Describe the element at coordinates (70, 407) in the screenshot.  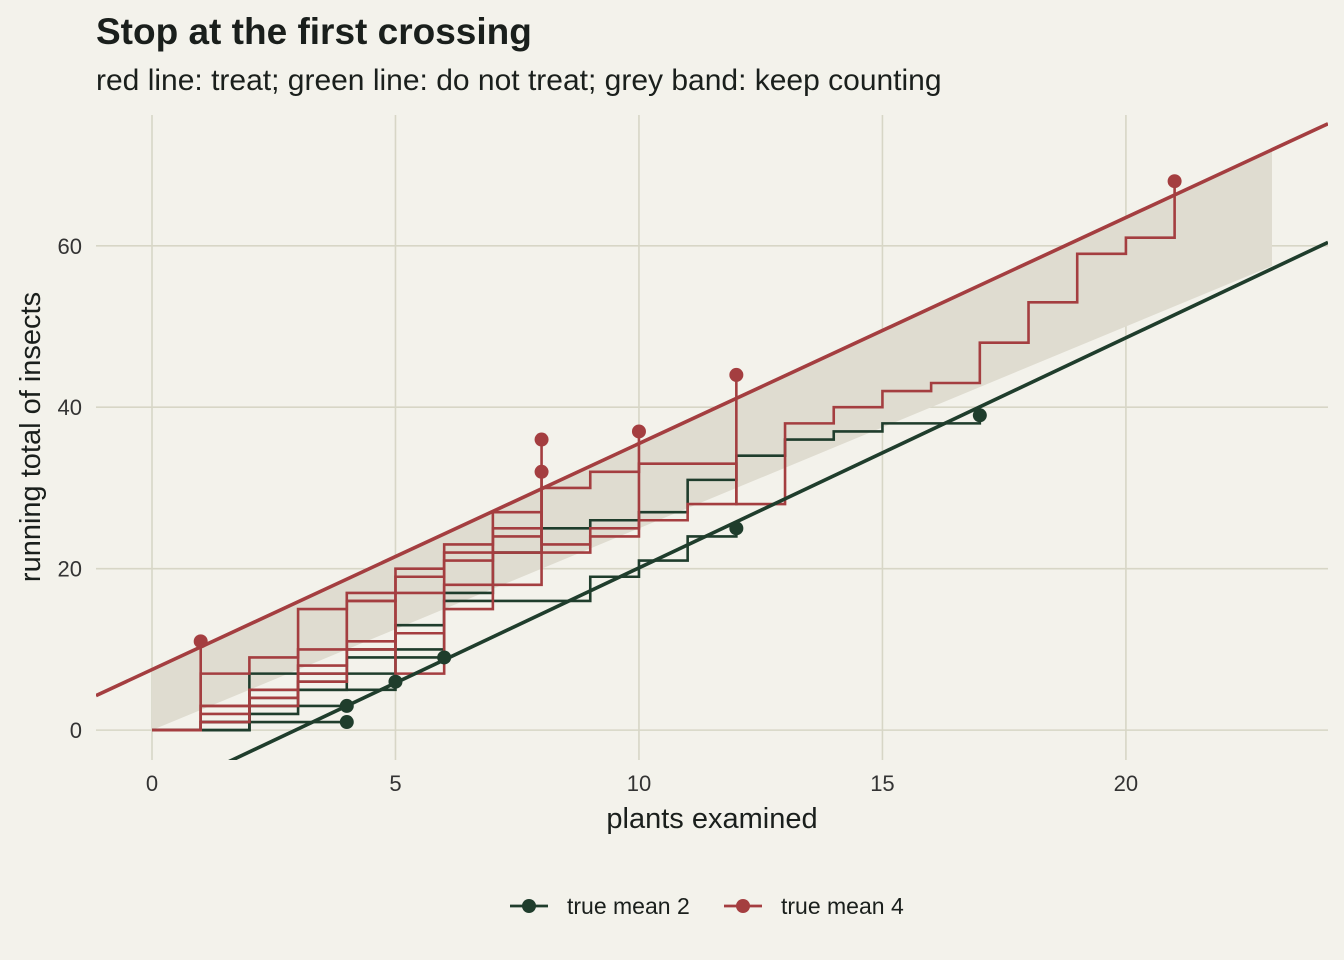
I see `y-tick-label: 40` at that location.